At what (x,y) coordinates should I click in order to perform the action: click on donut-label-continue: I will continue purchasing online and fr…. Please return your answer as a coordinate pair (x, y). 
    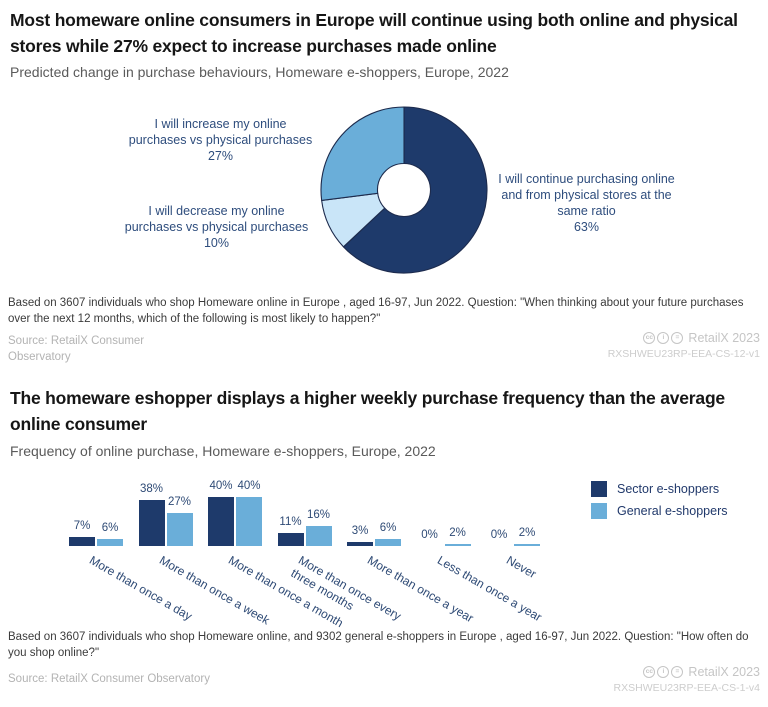
    Looking at the image, I should click on (586, 203).